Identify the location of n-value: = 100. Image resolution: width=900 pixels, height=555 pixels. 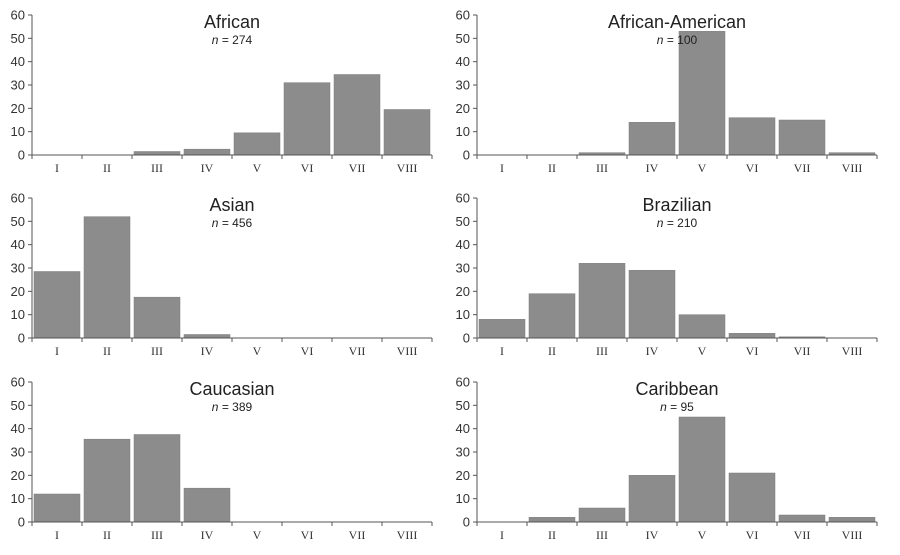
(680, 40).